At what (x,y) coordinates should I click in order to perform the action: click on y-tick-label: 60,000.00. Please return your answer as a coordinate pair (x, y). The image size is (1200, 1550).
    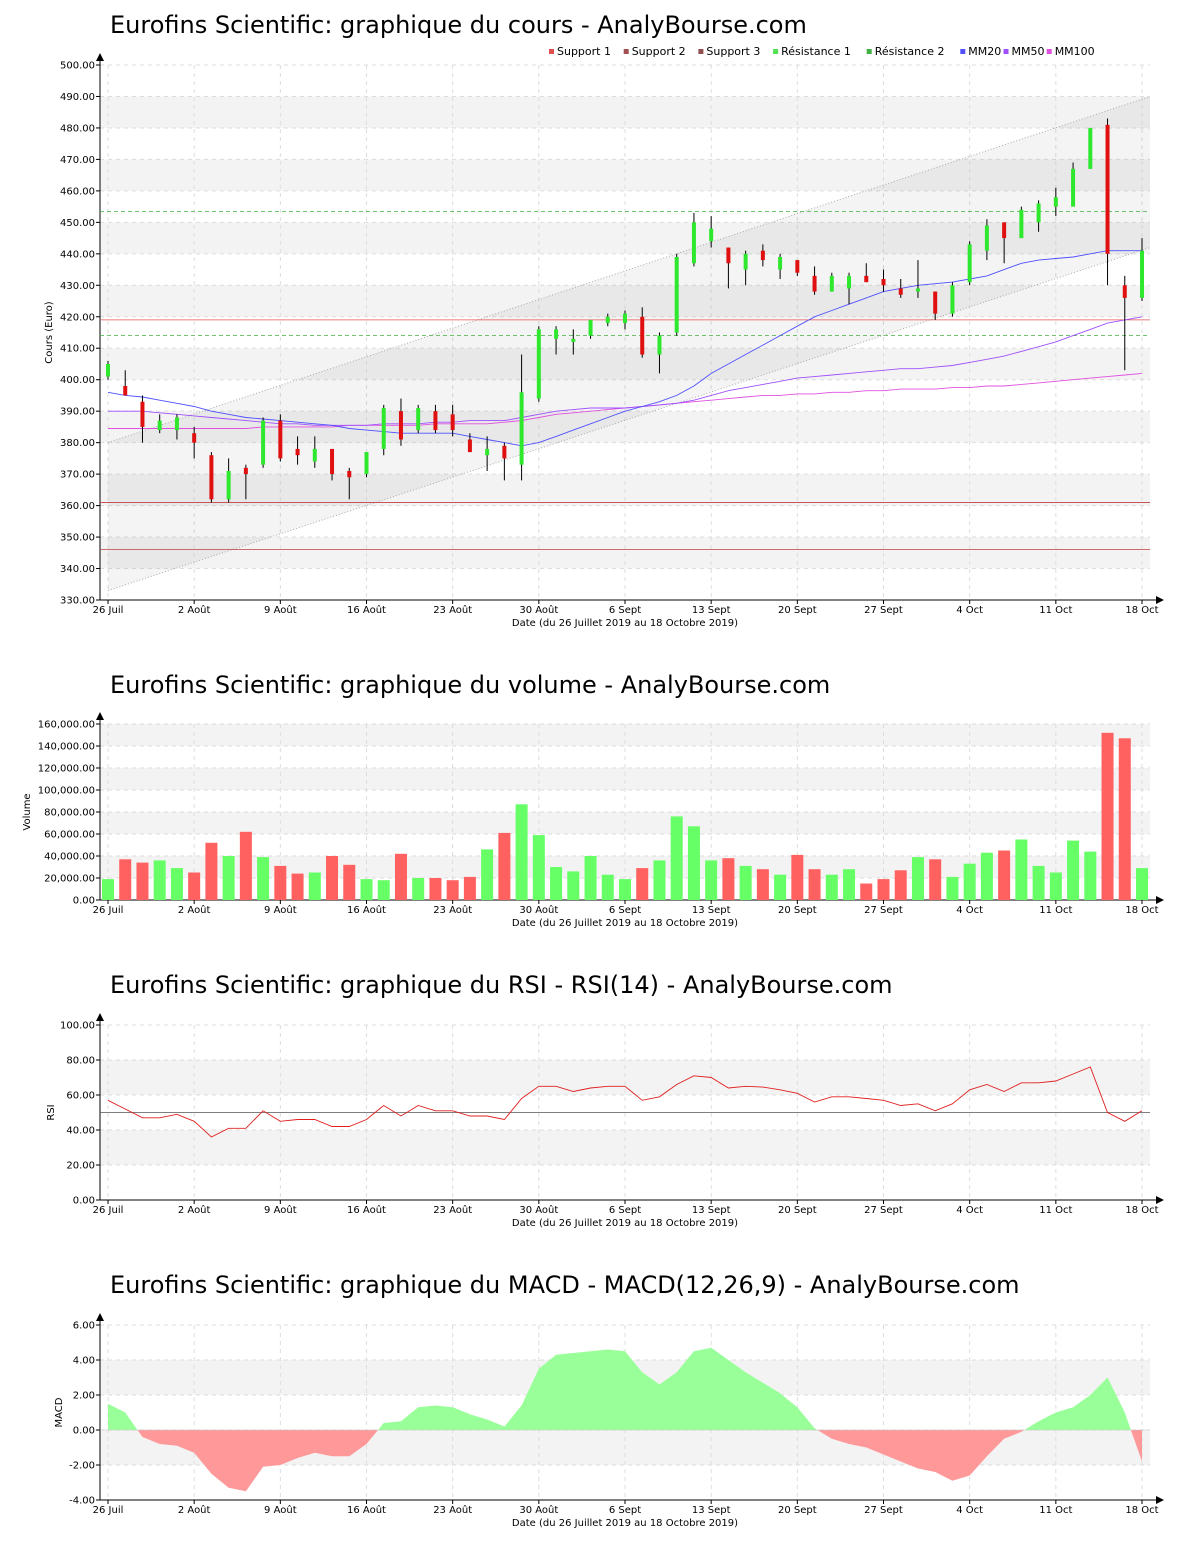
    Looking at the image, I should click on (69, 835).